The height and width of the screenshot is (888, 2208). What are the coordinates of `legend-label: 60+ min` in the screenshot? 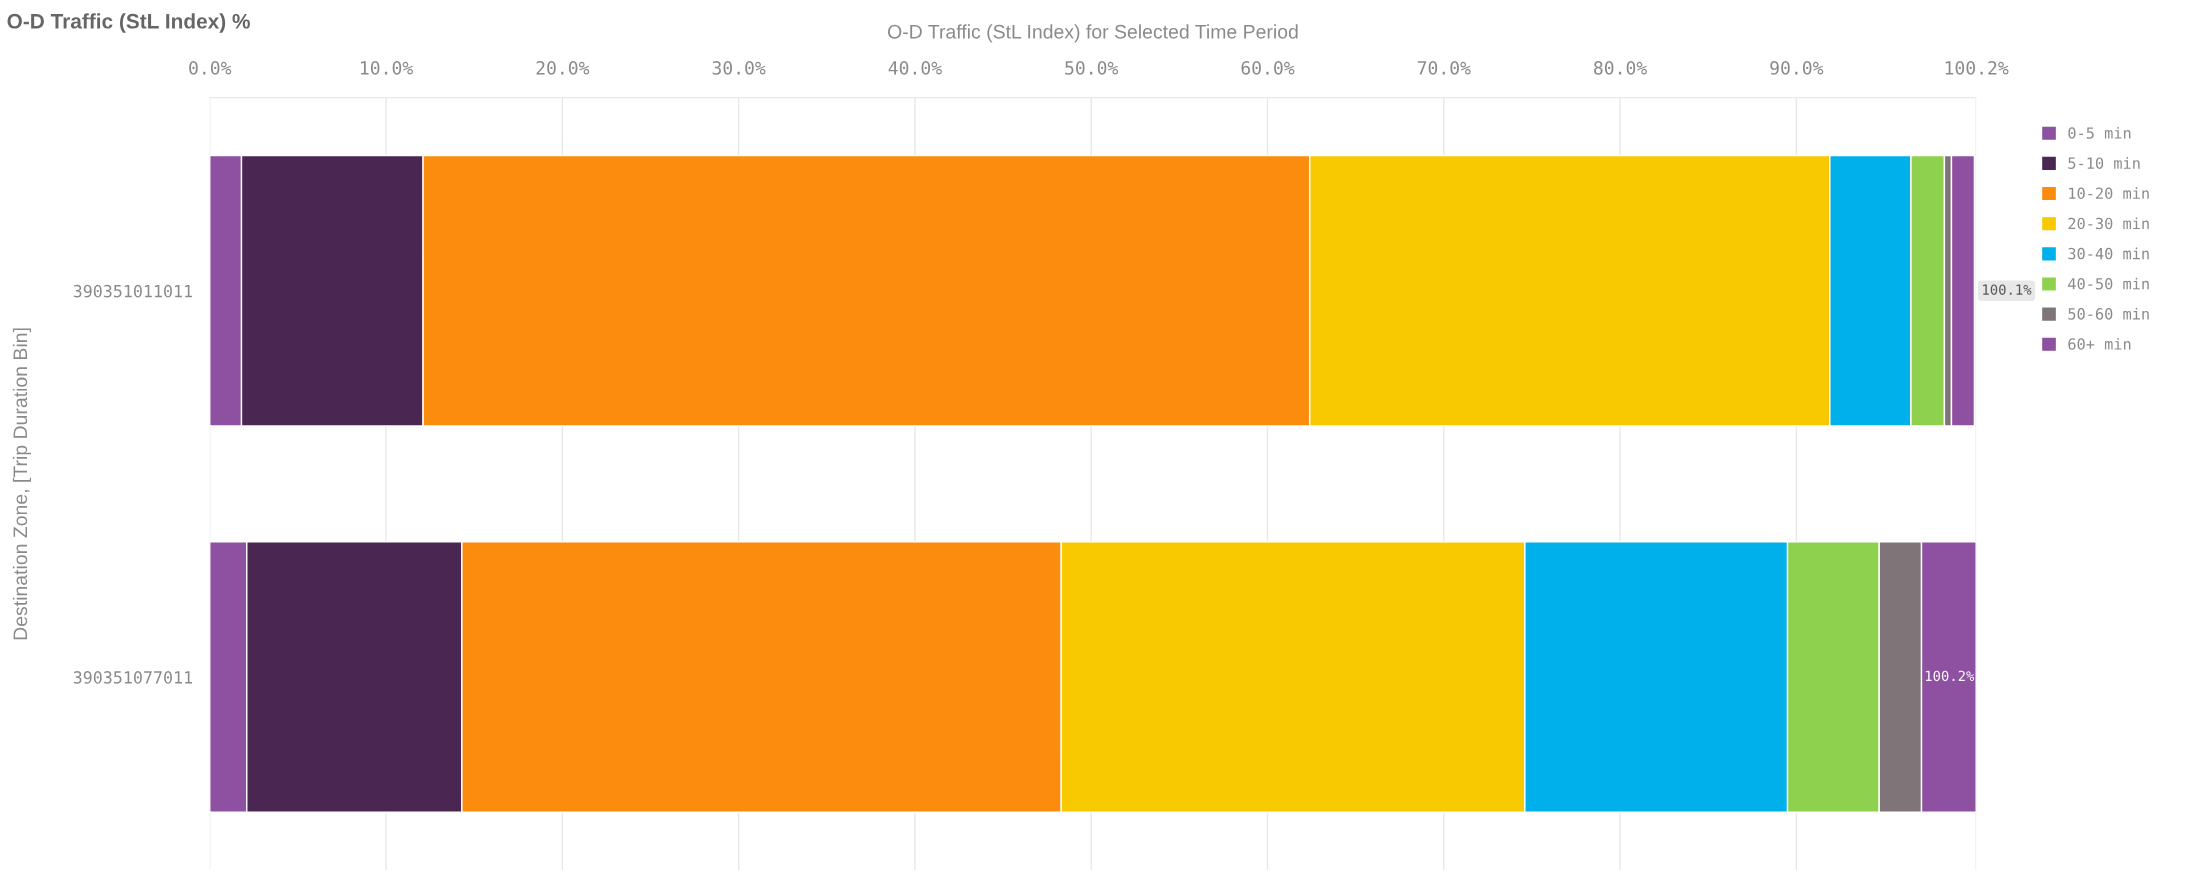 It's located at (2099, 343).